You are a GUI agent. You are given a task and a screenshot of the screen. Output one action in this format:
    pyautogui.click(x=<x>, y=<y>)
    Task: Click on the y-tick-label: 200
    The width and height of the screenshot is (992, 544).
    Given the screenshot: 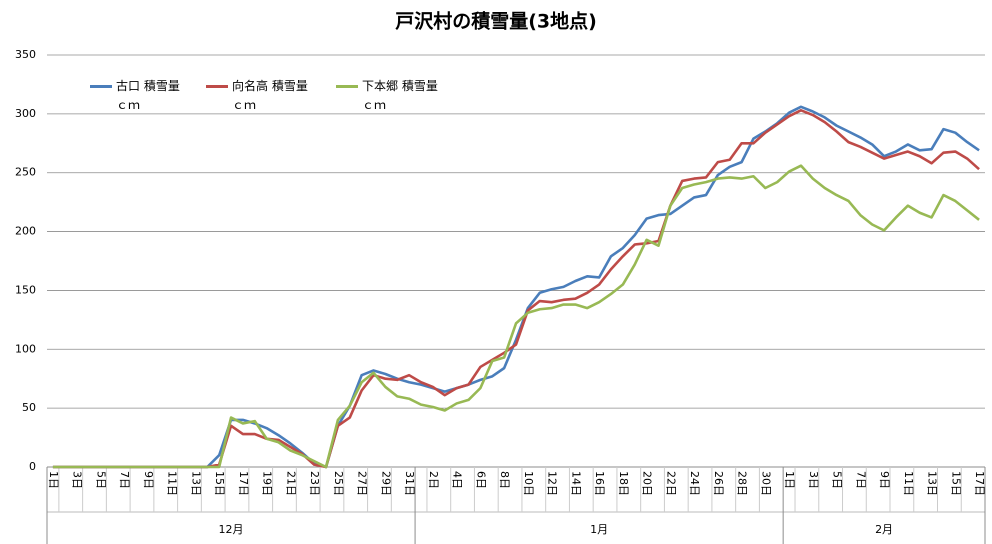 What is the action you would take?
    pyautogui.click(x=25, y=231)
    